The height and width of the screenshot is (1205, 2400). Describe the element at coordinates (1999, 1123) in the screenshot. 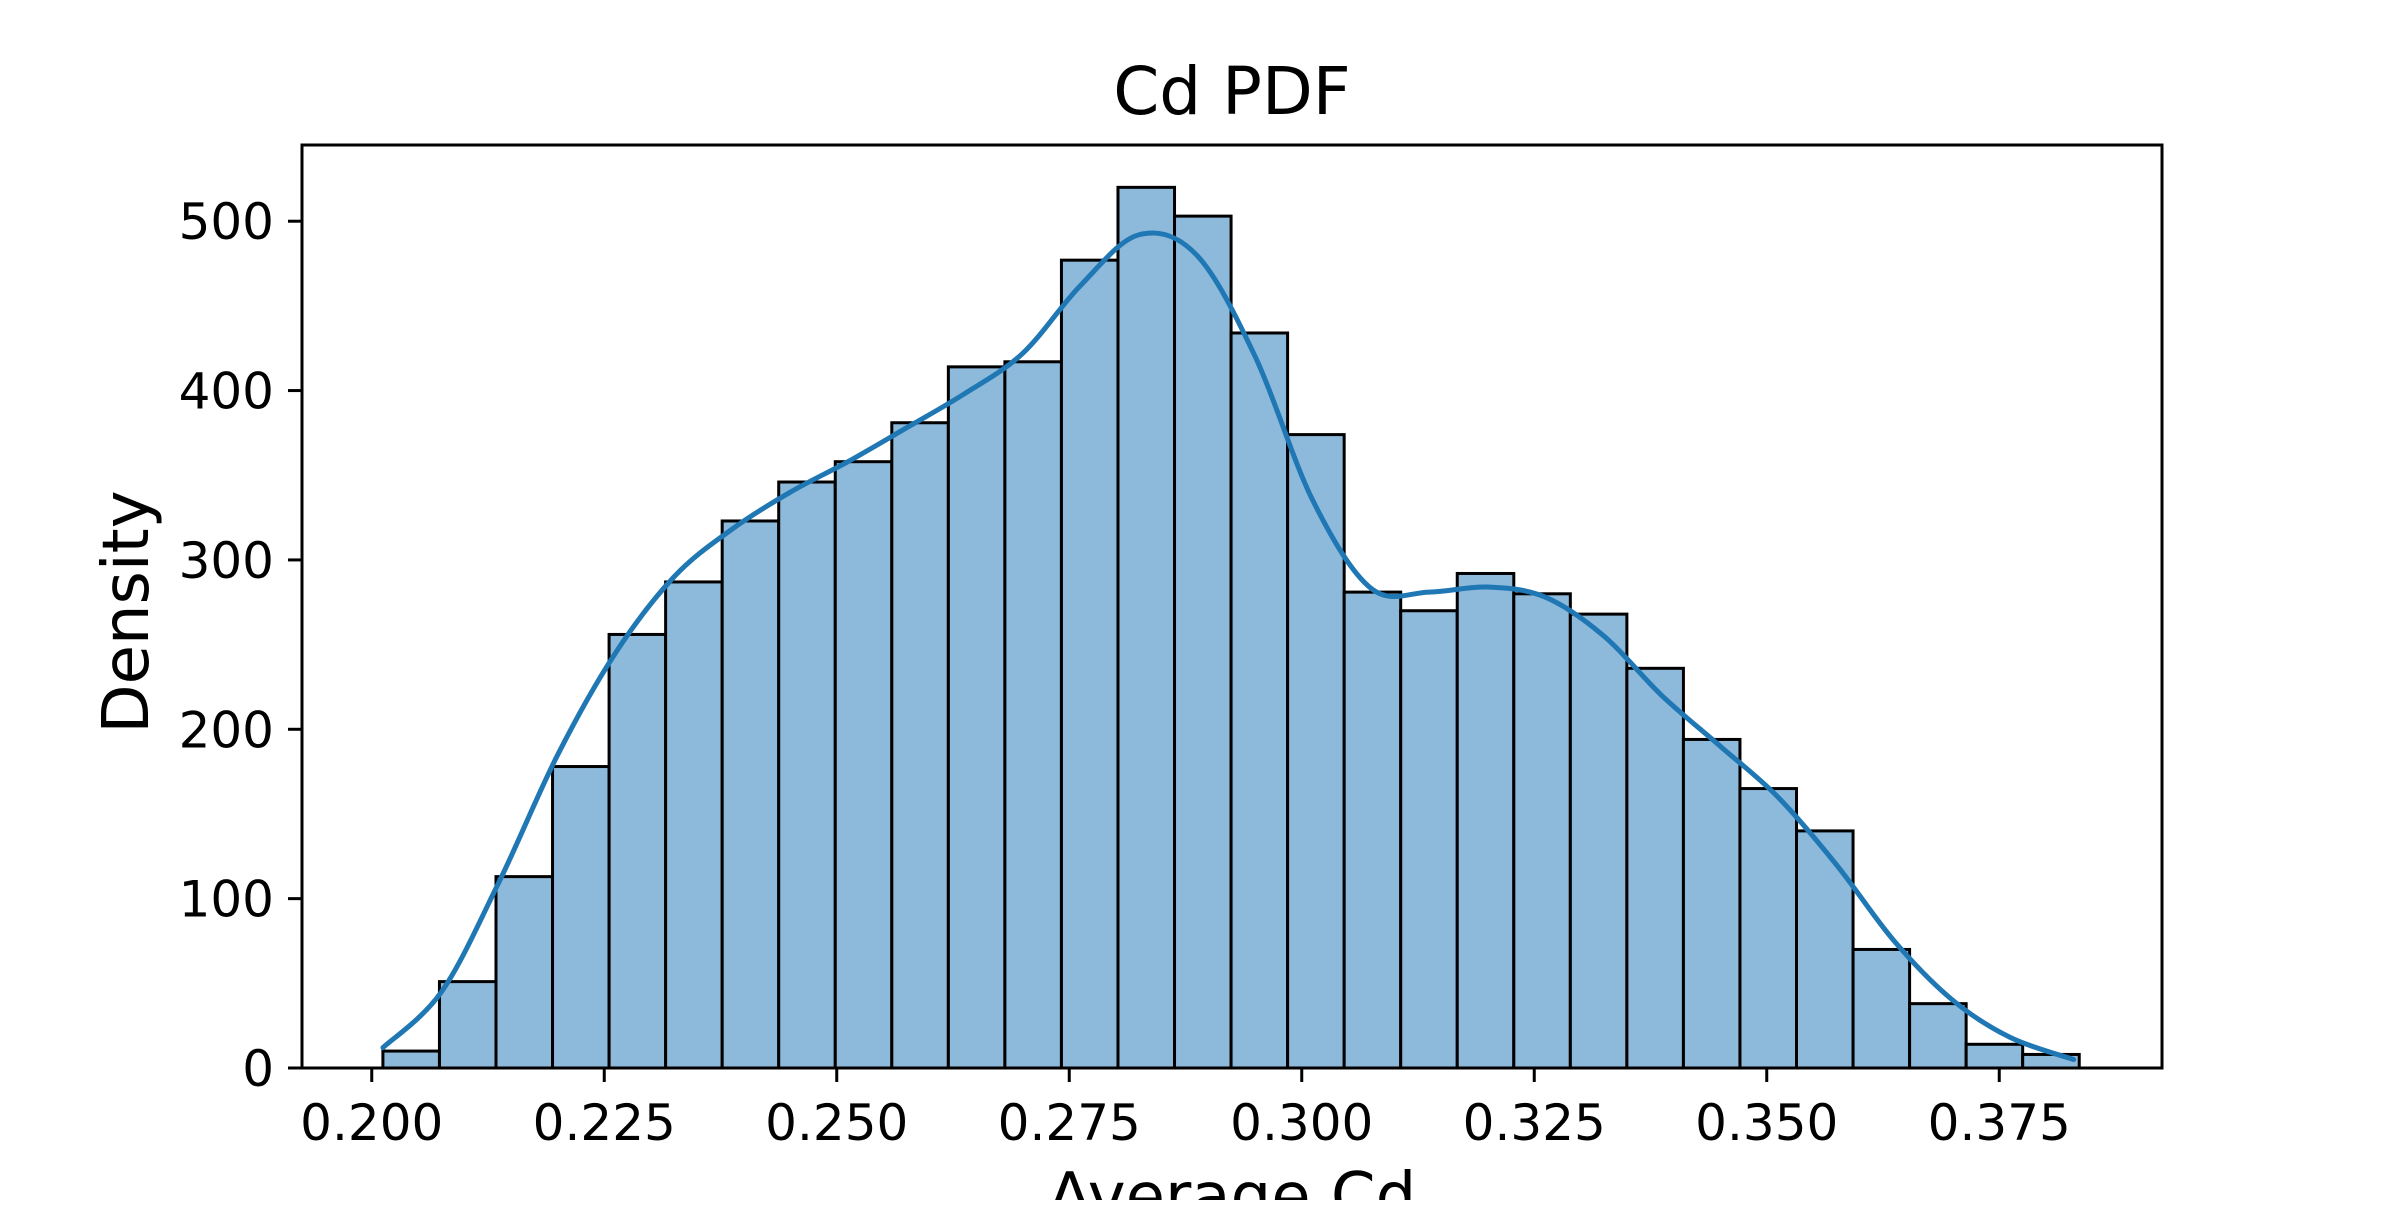

I see `x-tick-label: 0.375` at that location.